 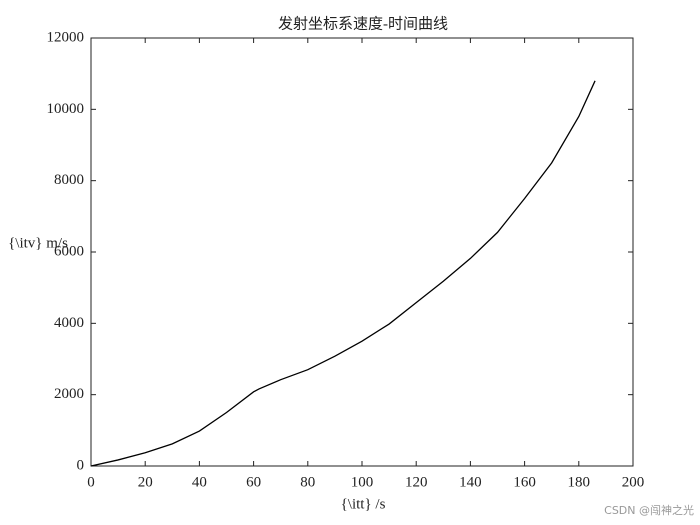 What do you see at coordinates (199, 482) in the screenshot?
I see `x-tick-label: 40` at bounding box center [199, 482].